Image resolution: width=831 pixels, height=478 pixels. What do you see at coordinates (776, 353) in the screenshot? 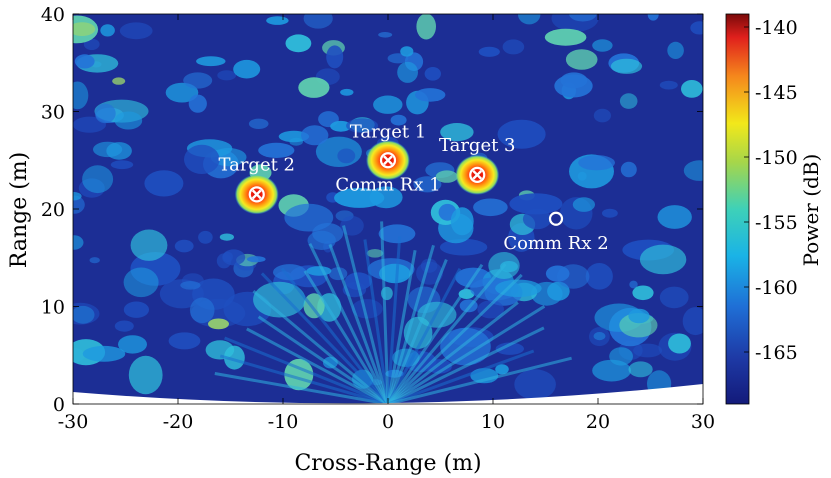
I see `colorbar-tick-label: -165` at bounding box center [776, 353].